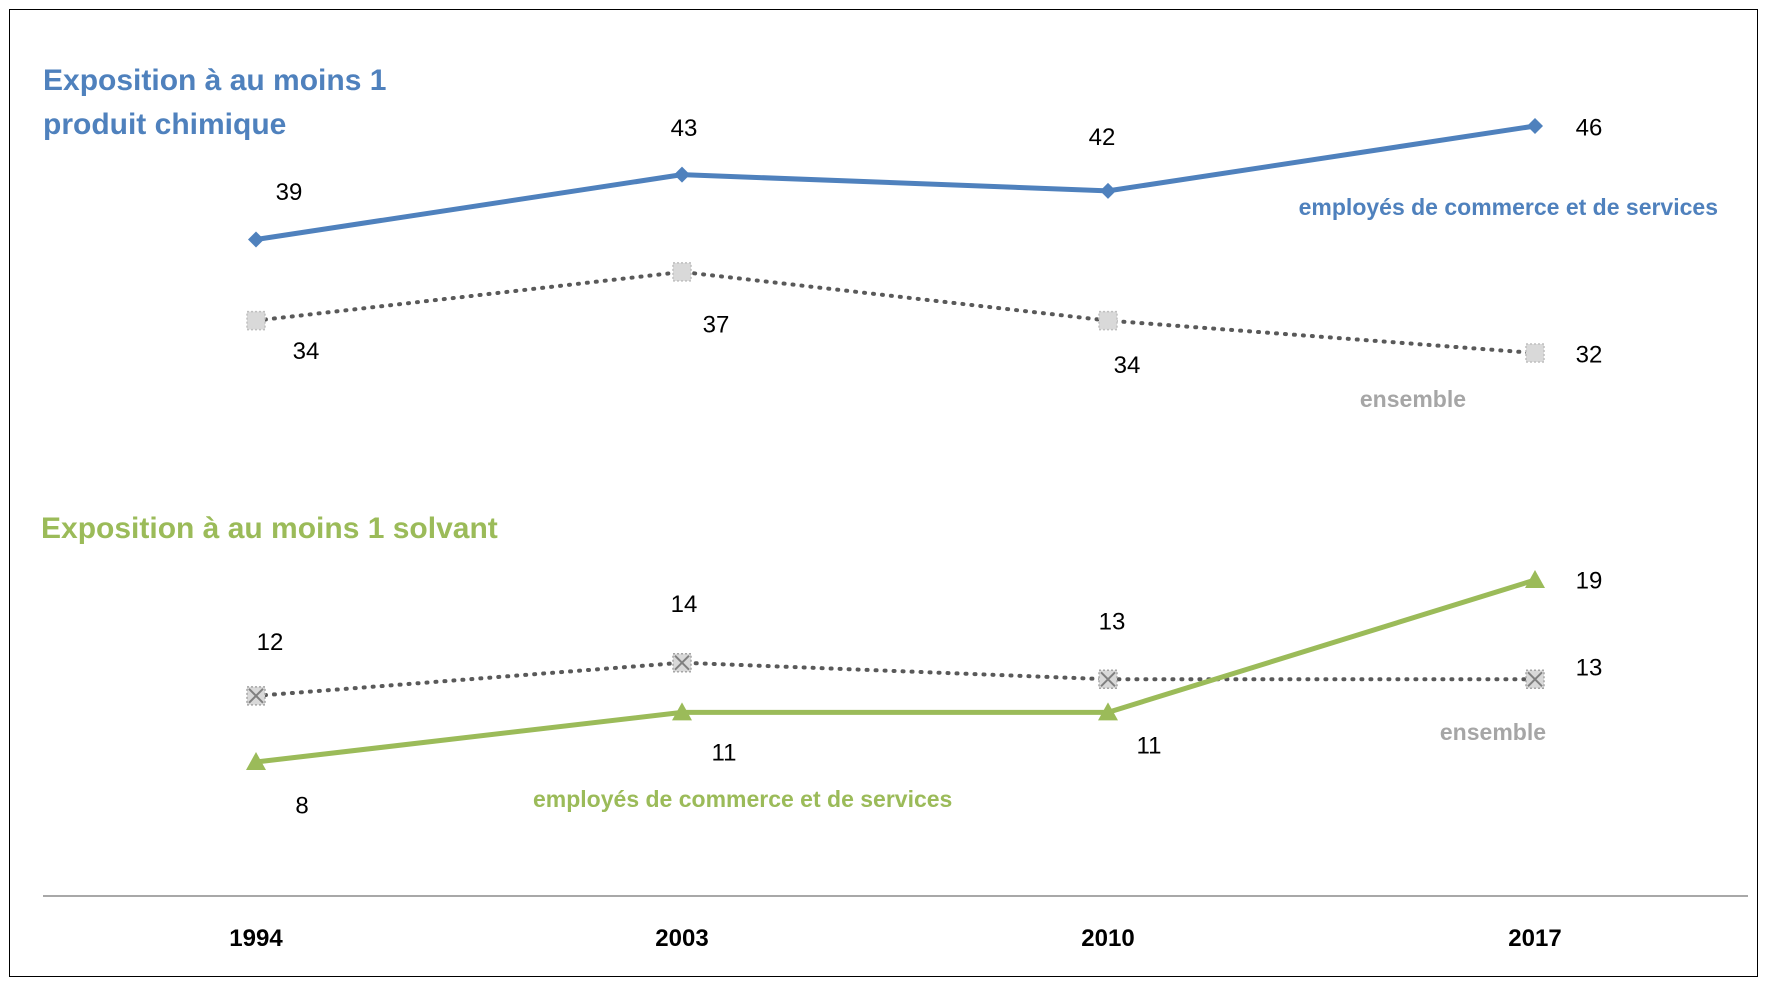  What do you see at coordinates (682, 711) in the screenshot?
I see `panel-2-series-2-marker-2003` at bounding box center [682, 711].